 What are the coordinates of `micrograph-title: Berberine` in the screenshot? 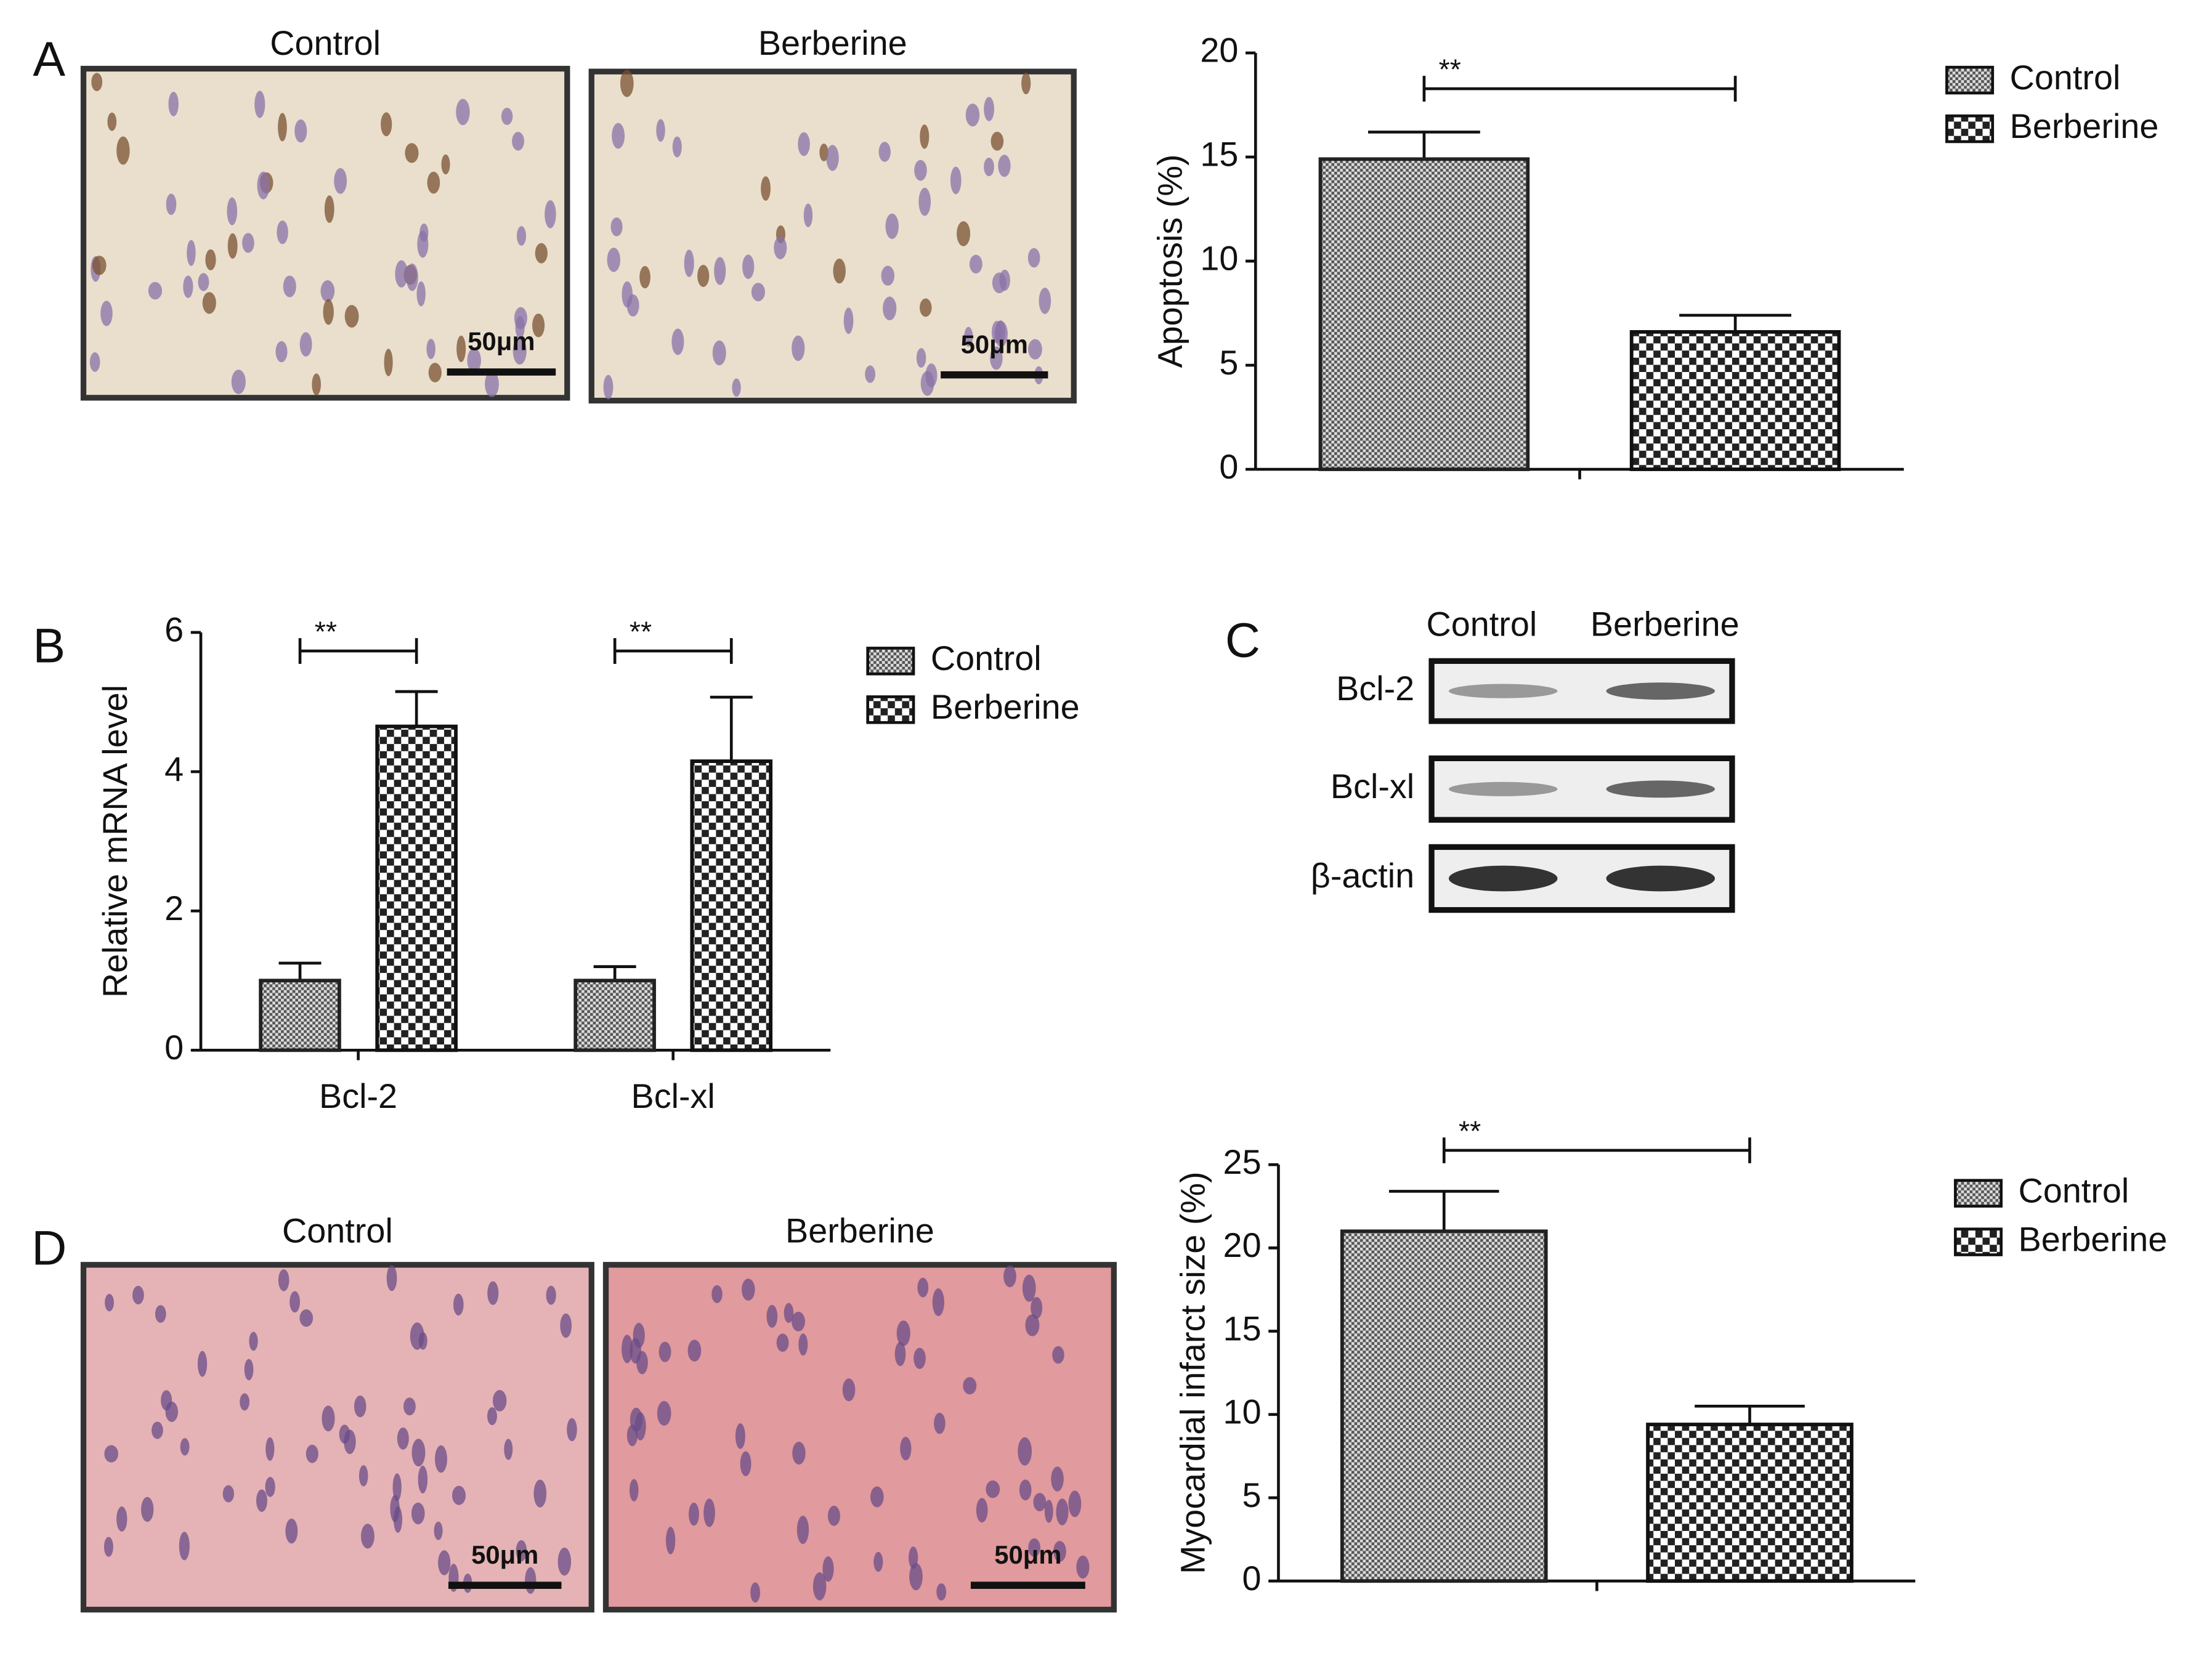 It's located at (832, 43).